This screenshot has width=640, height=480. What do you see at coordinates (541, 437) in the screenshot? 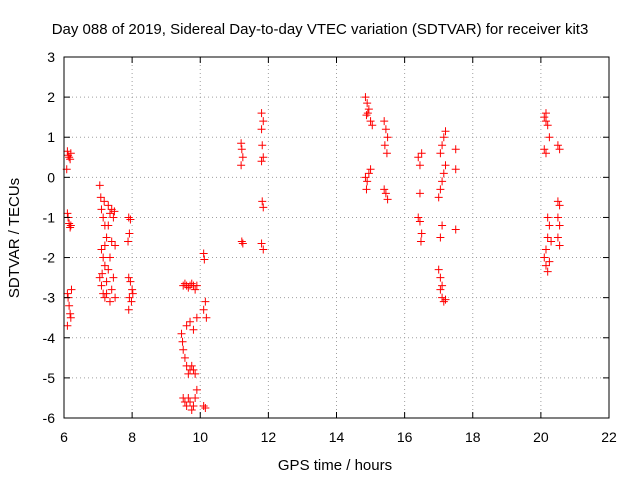
I see `x-tick-label: 20` at bounding box center [541, 437].